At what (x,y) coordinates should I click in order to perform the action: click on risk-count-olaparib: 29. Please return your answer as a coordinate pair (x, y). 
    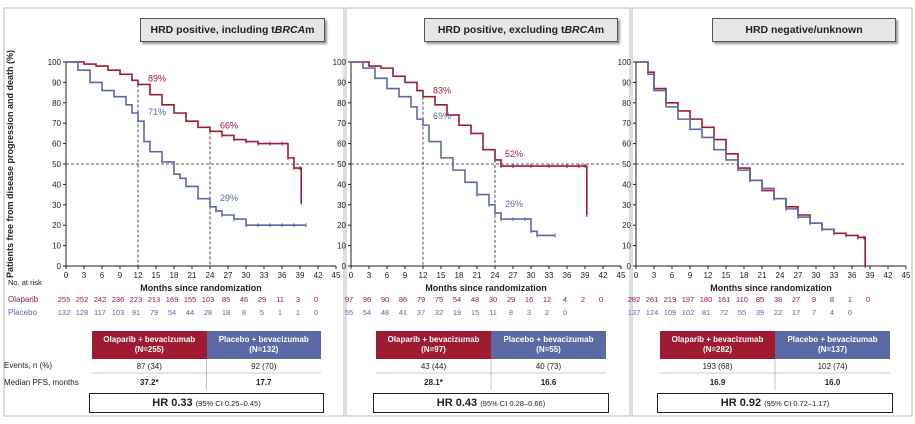
    Looking at the image, I should click on (262, 299).